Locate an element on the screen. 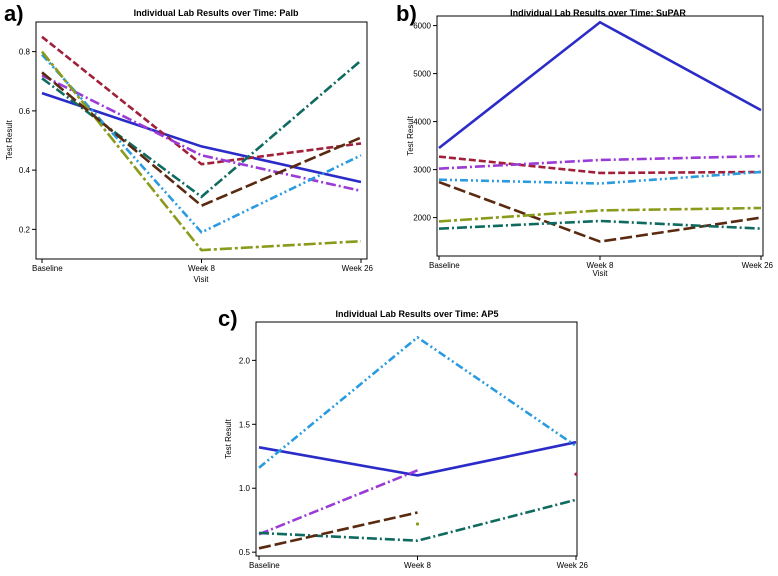 Image resolution: width=778 pixels, height=576 pixels. y-tick-label: 4000 is located at coordinates (422, 122).